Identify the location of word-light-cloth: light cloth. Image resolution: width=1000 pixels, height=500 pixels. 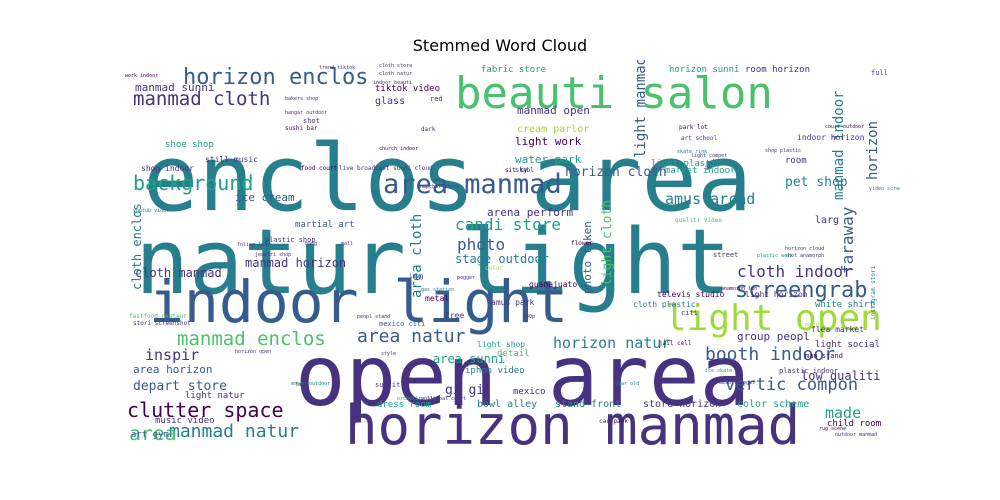
(607, 243).